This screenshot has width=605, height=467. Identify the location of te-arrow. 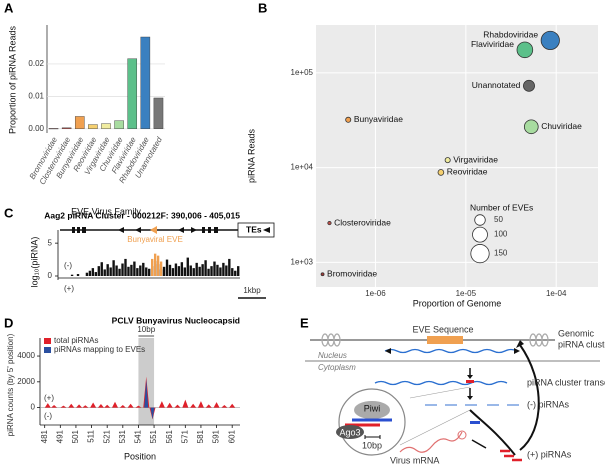
(266, 230).